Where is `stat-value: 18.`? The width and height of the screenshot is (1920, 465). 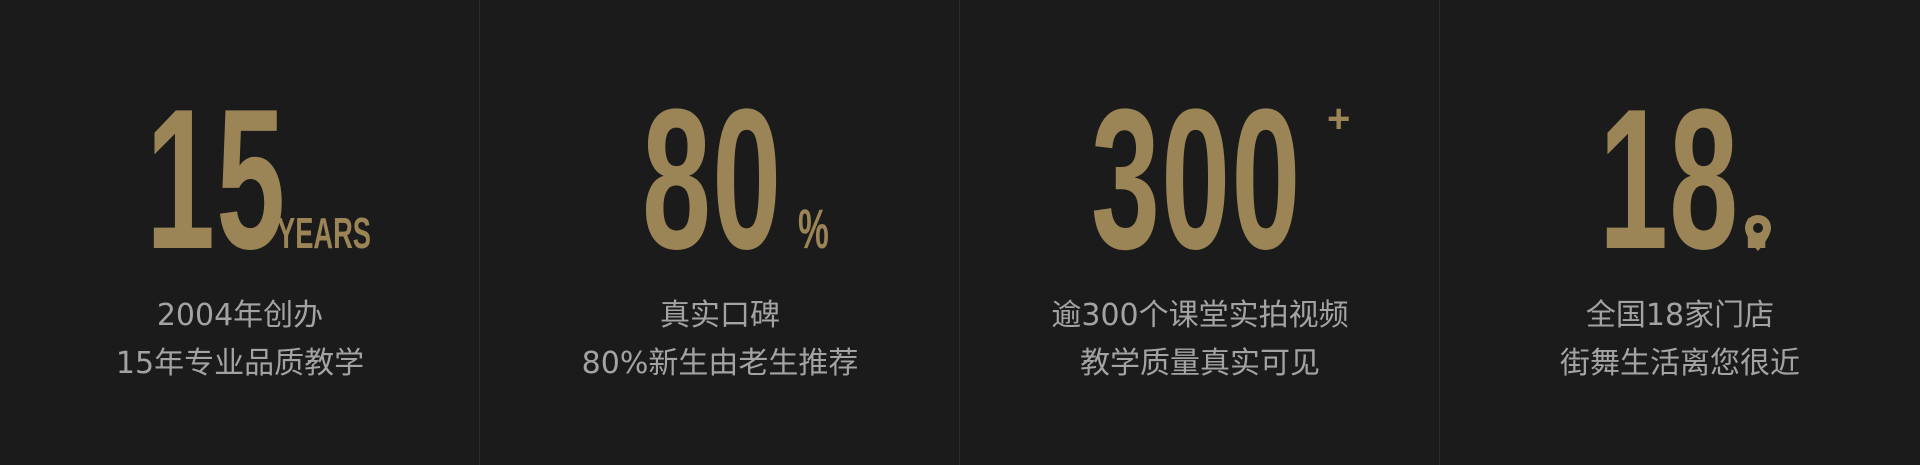
stat-value: 18. is located at coordinates (1687, 179).